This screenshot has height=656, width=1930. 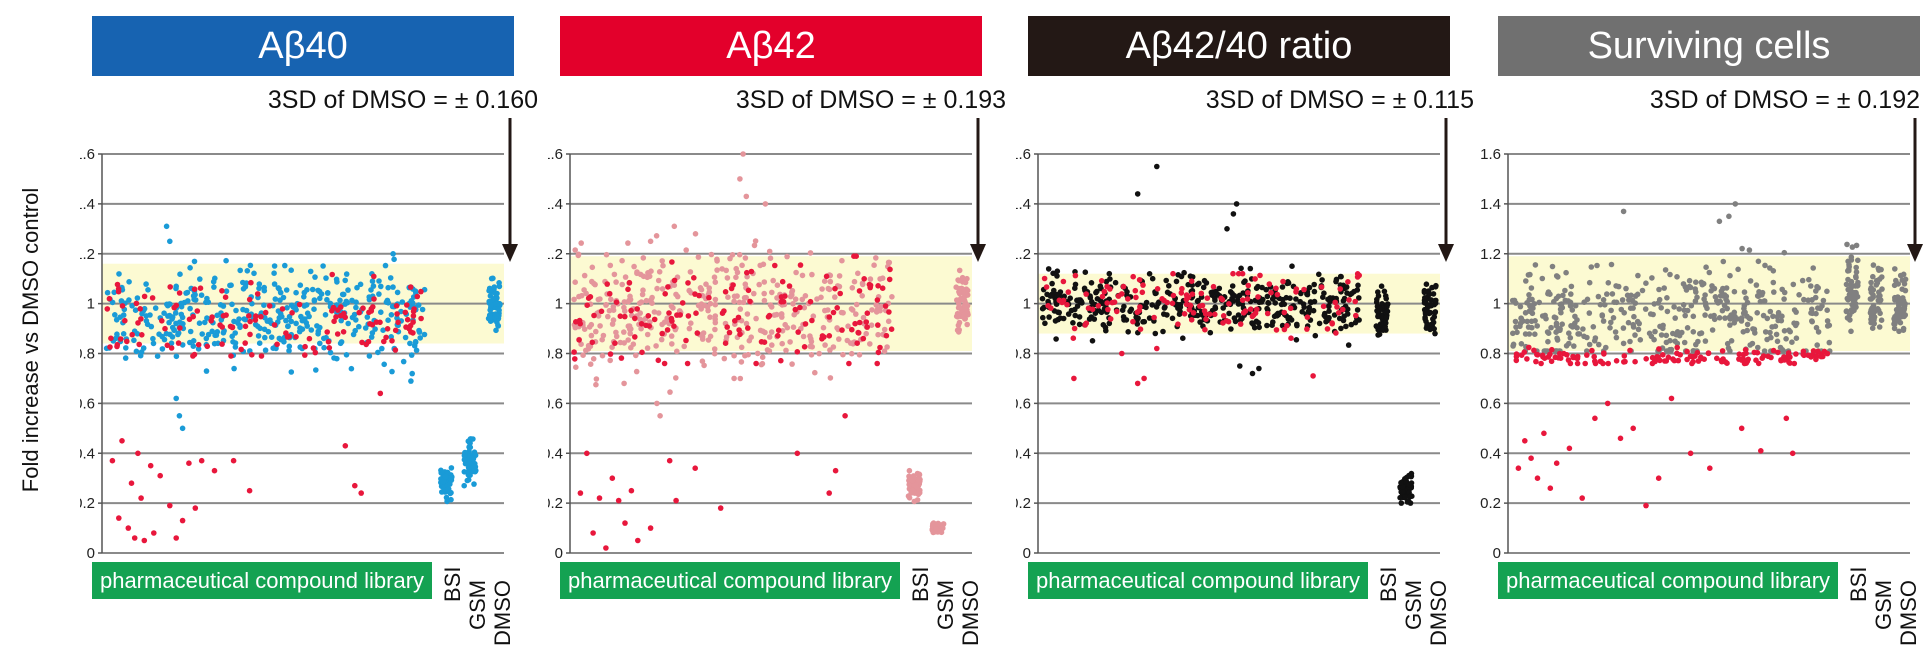 What do you see at coordinates (477, 604) in the screenshot?
I see `control-label-gsm: GSM` at bounding box center [477, 604].